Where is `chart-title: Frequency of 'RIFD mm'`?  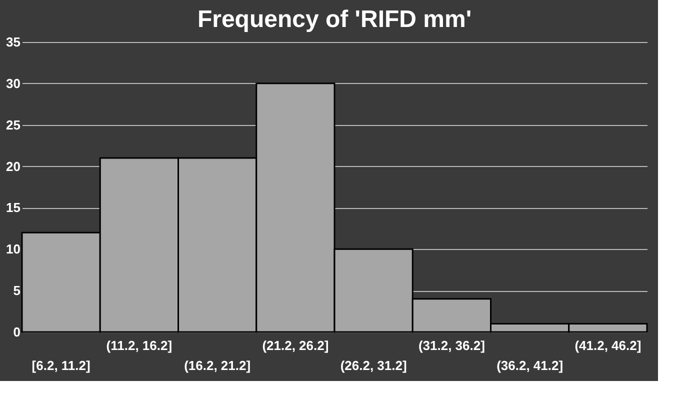 chart-title: Frequency of 'RIFD mm' is located at coordinates (334, 19).